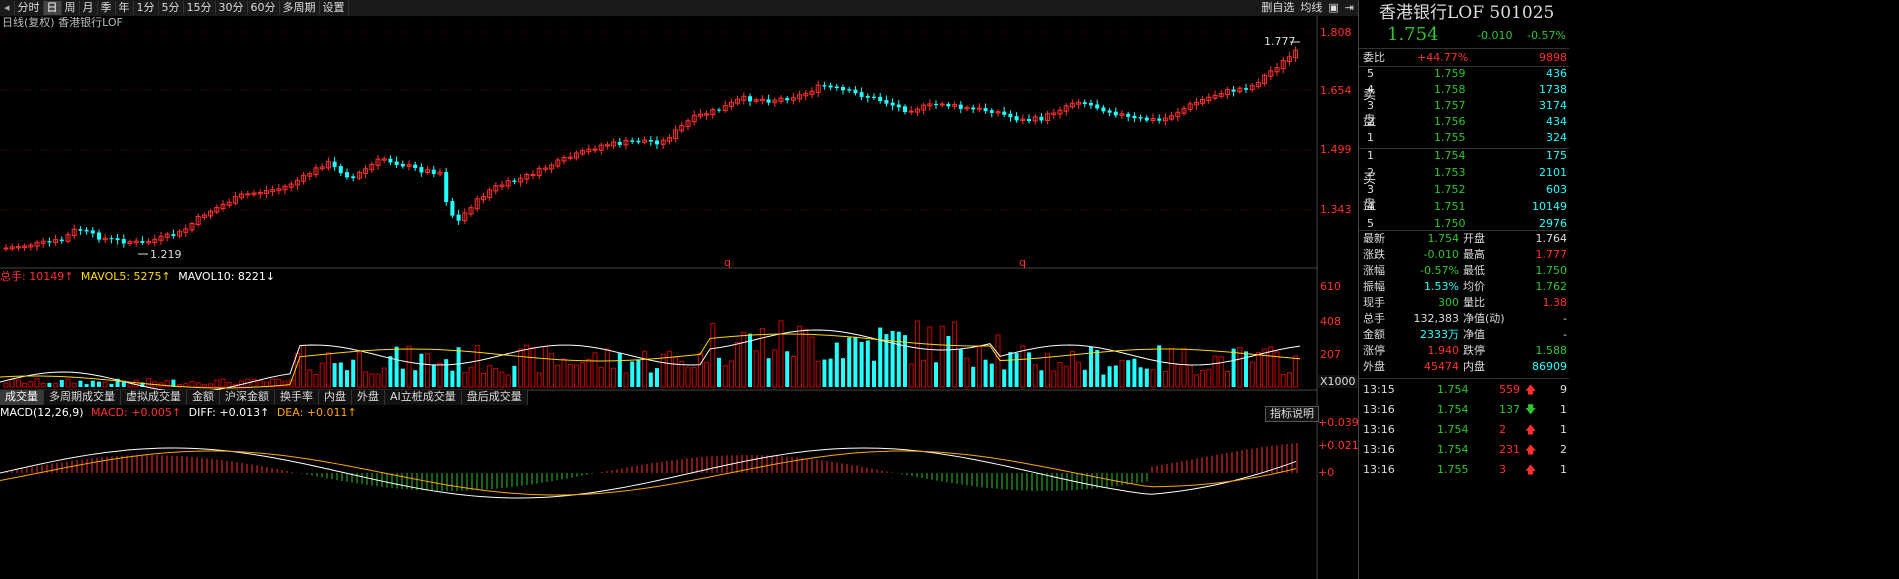 The image size is (1899, 579). I want to click on q-mark-1: q, so click(727, 262).